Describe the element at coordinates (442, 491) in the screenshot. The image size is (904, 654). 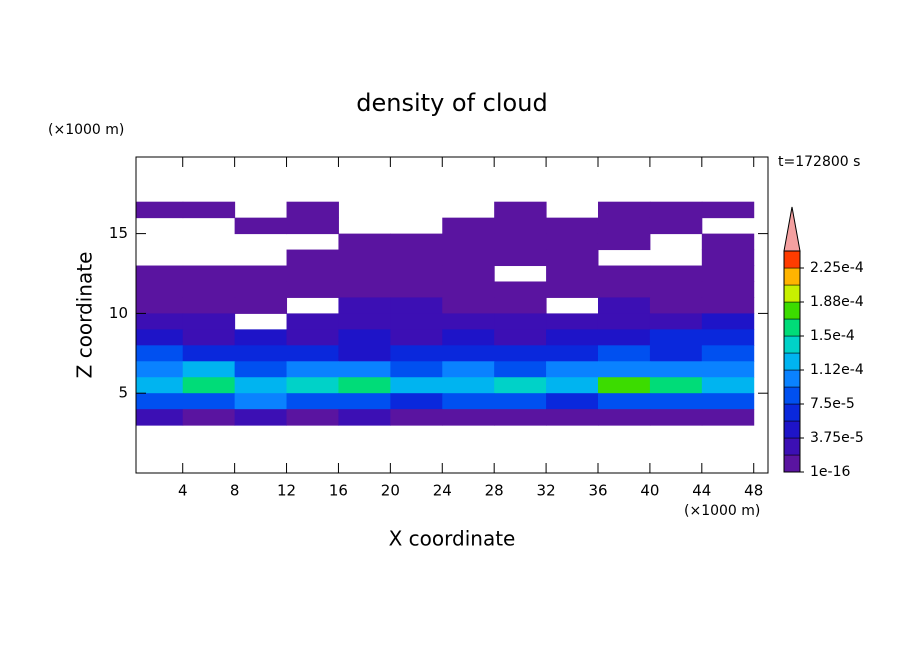
I see `x-tick-label: 24` at that location.